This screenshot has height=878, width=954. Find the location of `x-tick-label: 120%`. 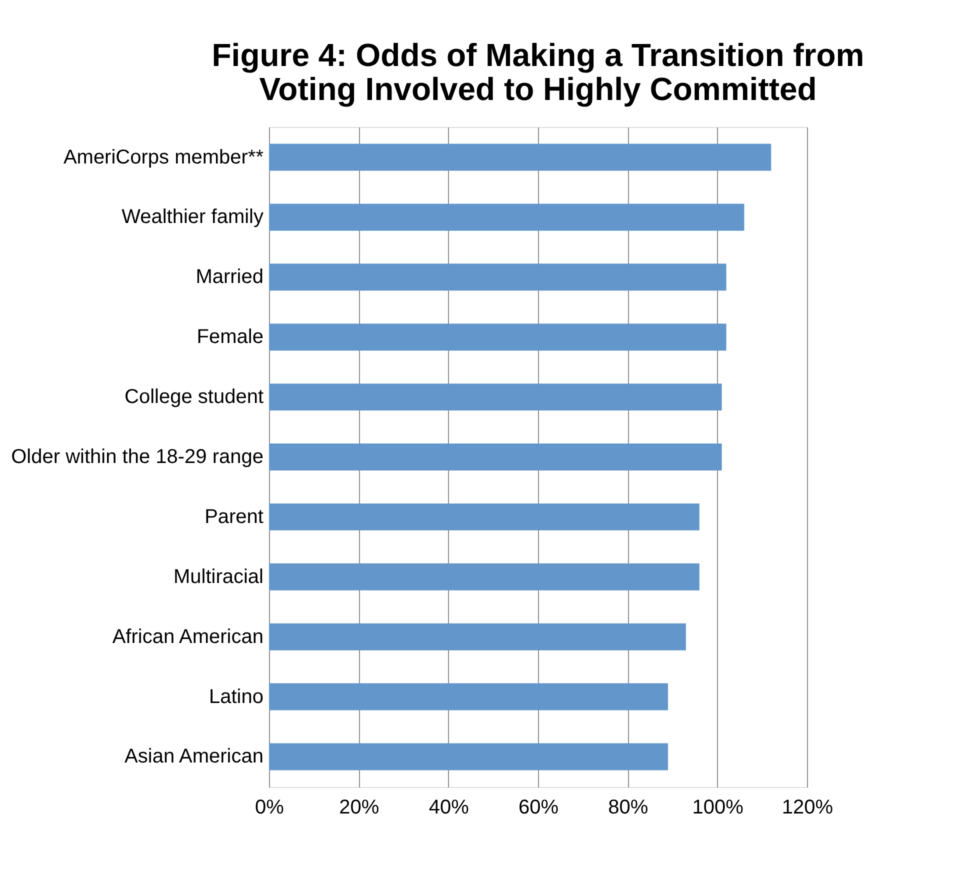

x-tick-label: 120% is located at coordinates (808, 807).